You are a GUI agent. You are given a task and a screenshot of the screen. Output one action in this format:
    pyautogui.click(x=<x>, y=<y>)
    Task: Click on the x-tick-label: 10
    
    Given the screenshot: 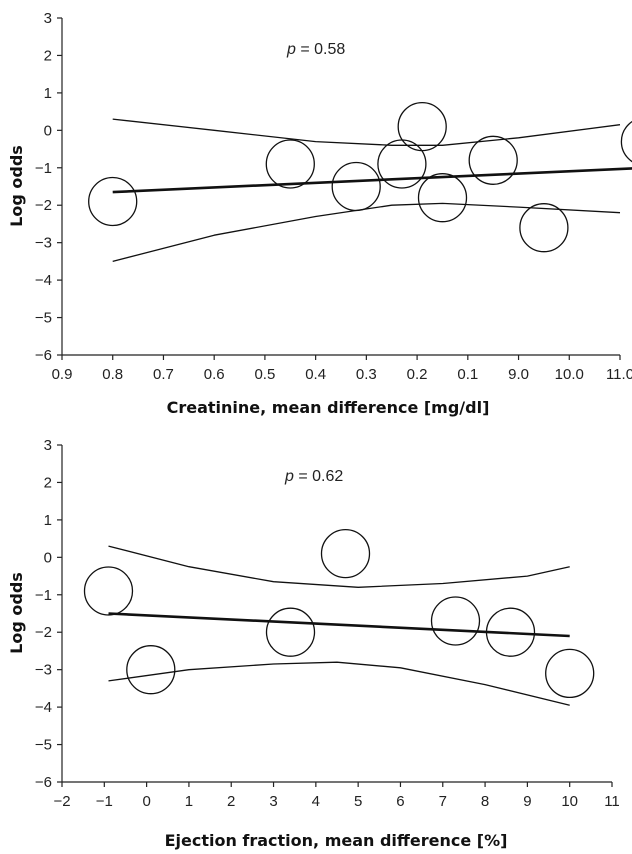 What is the action you would take?
    pyautogui.click(x=569, y=801)
    